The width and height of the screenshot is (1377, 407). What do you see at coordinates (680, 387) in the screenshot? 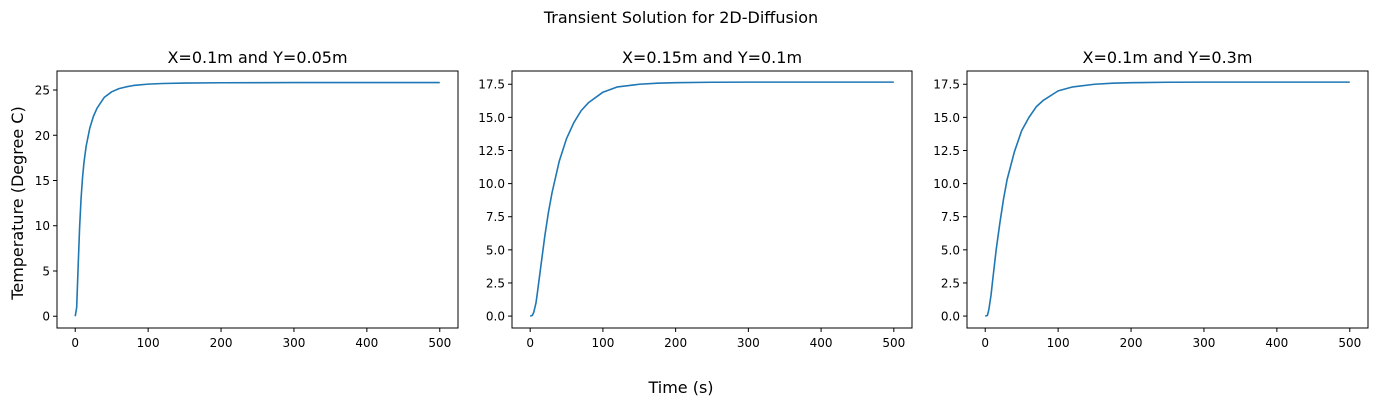
I see `x-axis-label: Time (s)` at bounding box center [680, 387].